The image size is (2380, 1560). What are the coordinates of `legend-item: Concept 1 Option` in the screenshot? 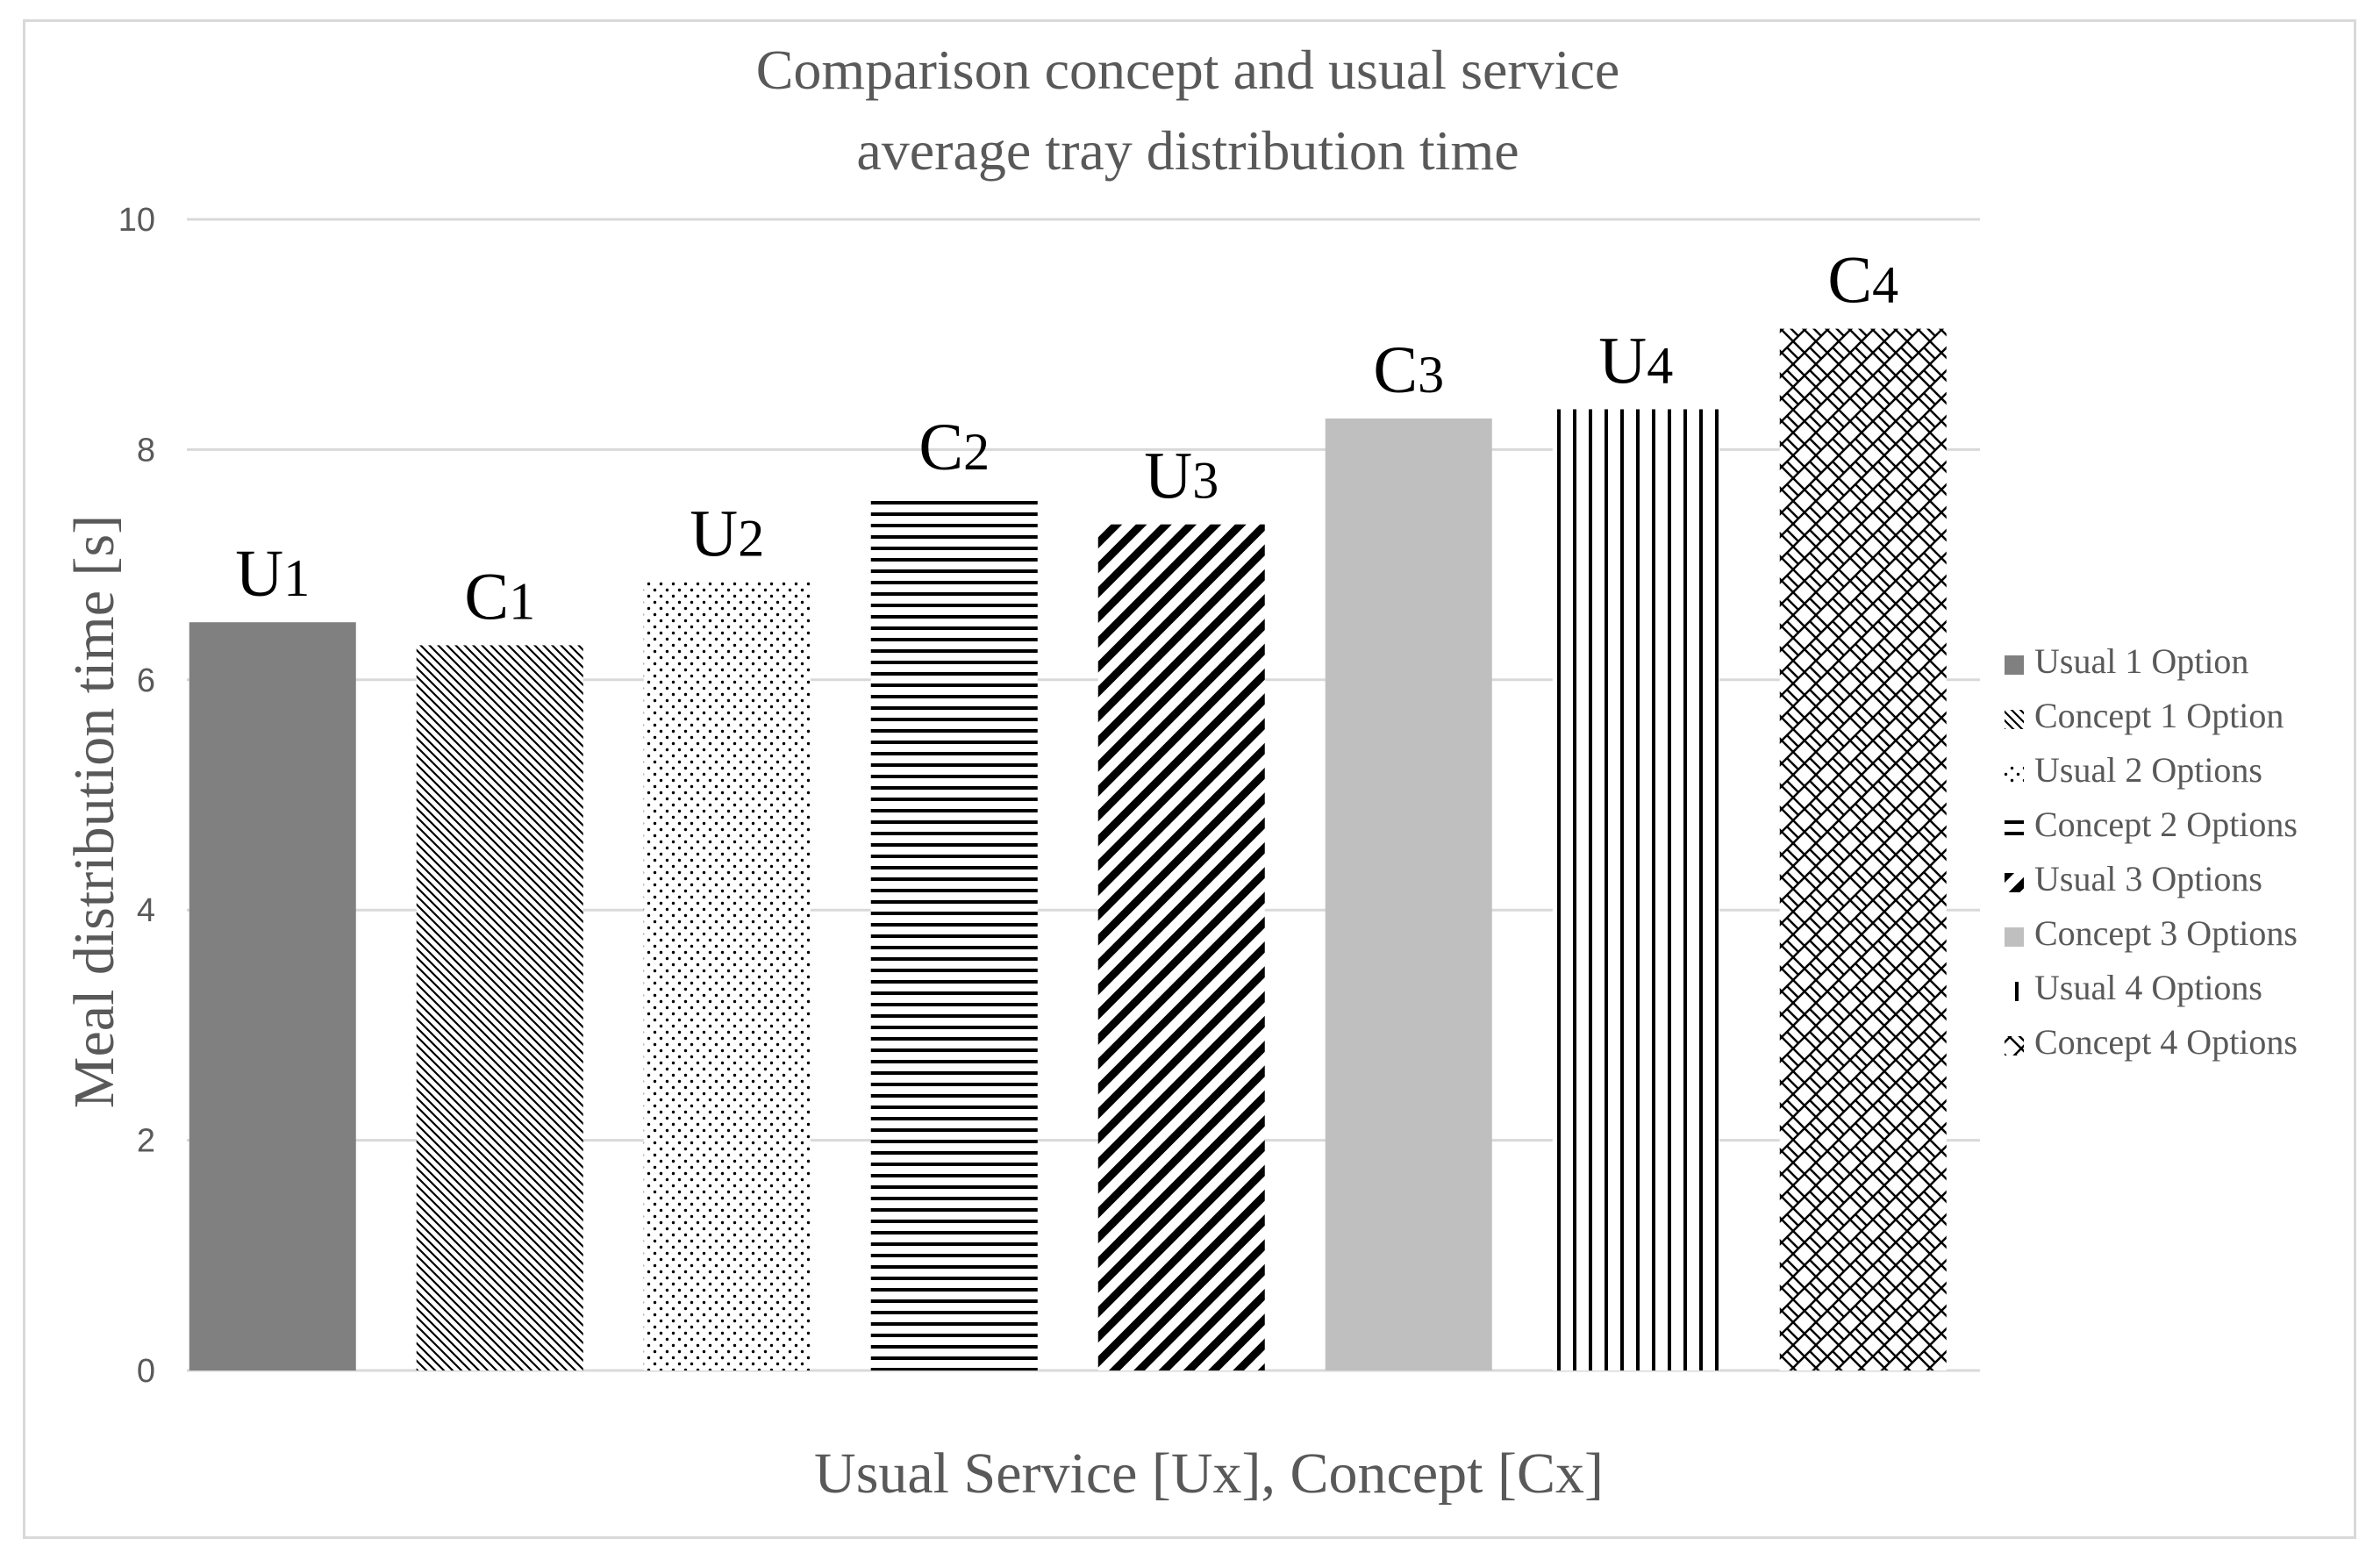 It's located at (2144, 715).